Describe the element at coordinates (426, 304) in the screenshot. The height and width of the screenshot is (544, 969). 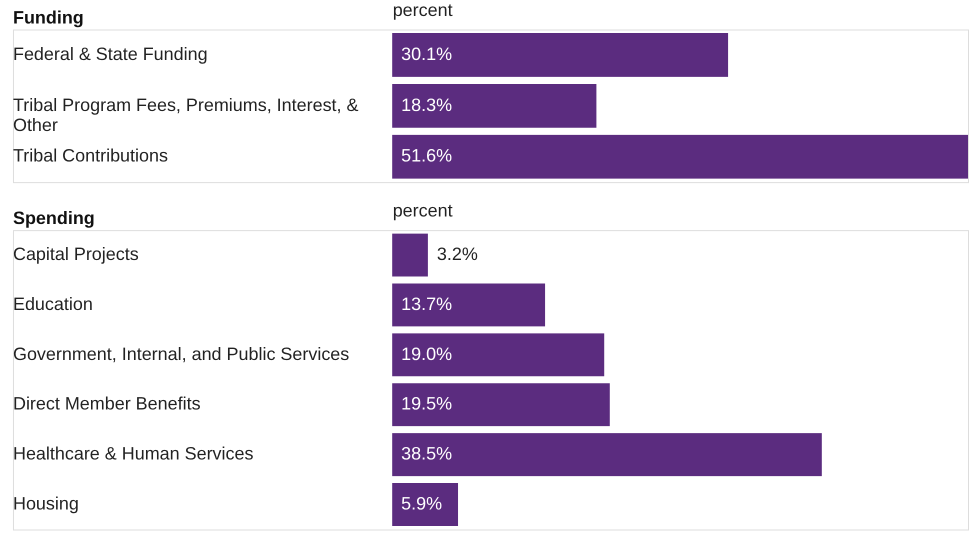
I see `data-label: 13.7%` at that location.